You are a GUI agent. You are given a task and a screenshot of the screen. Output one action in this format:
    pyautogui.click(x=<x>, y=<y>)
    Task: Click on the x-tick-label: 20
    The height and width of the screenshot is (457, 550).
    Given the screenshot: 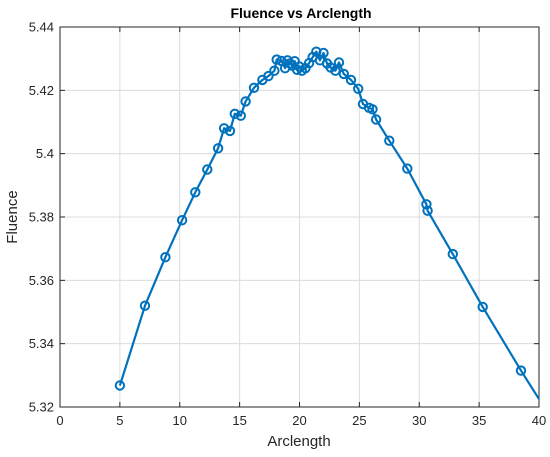 What is the action you would take?
    pyautogui.click(x=299, y=420)
    